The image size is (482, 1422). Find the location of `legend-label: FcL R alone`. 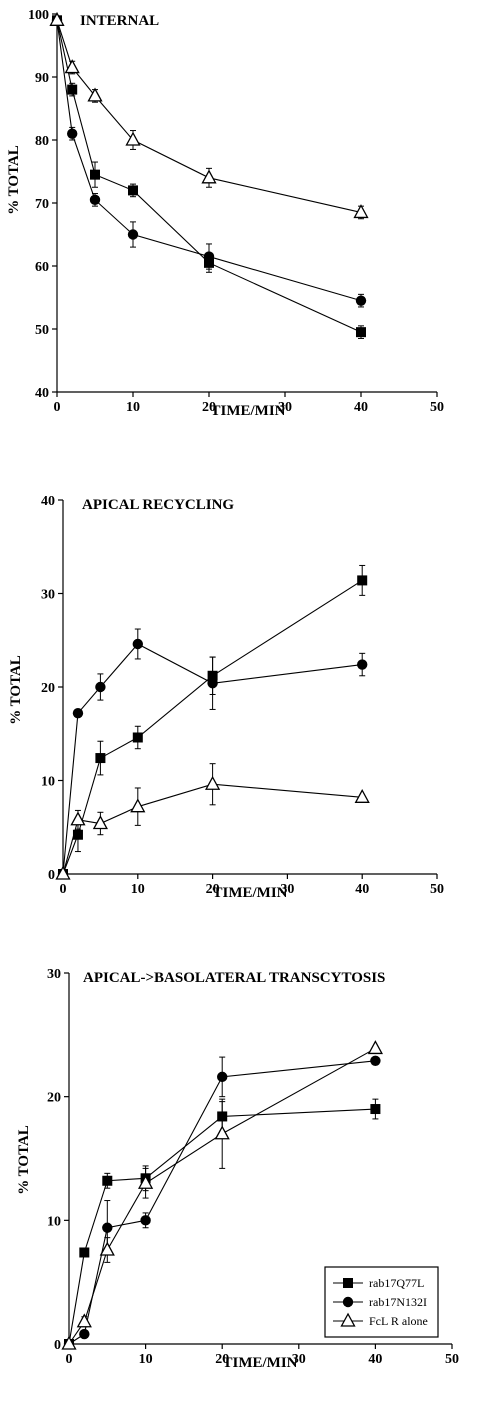

legend-label: FcL R alone is located at coordinates (398, 1321).